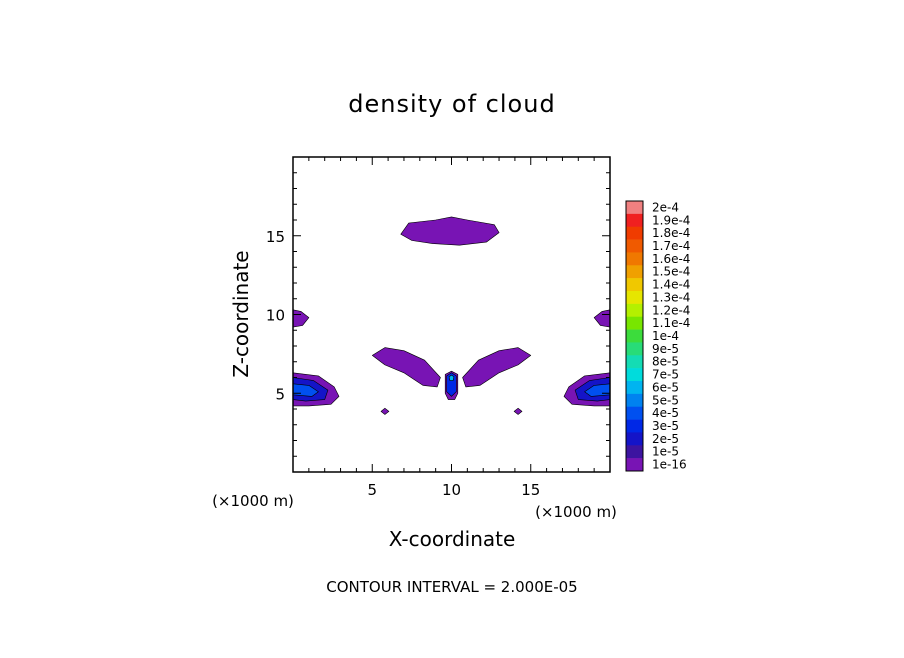  I want to click on colorbar-label: 1.5e-4, so click(671, 272).